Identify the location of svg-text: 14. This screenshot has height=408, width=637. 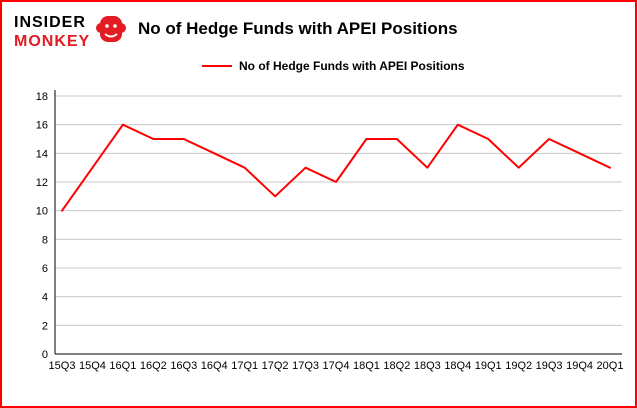
(42, 154).